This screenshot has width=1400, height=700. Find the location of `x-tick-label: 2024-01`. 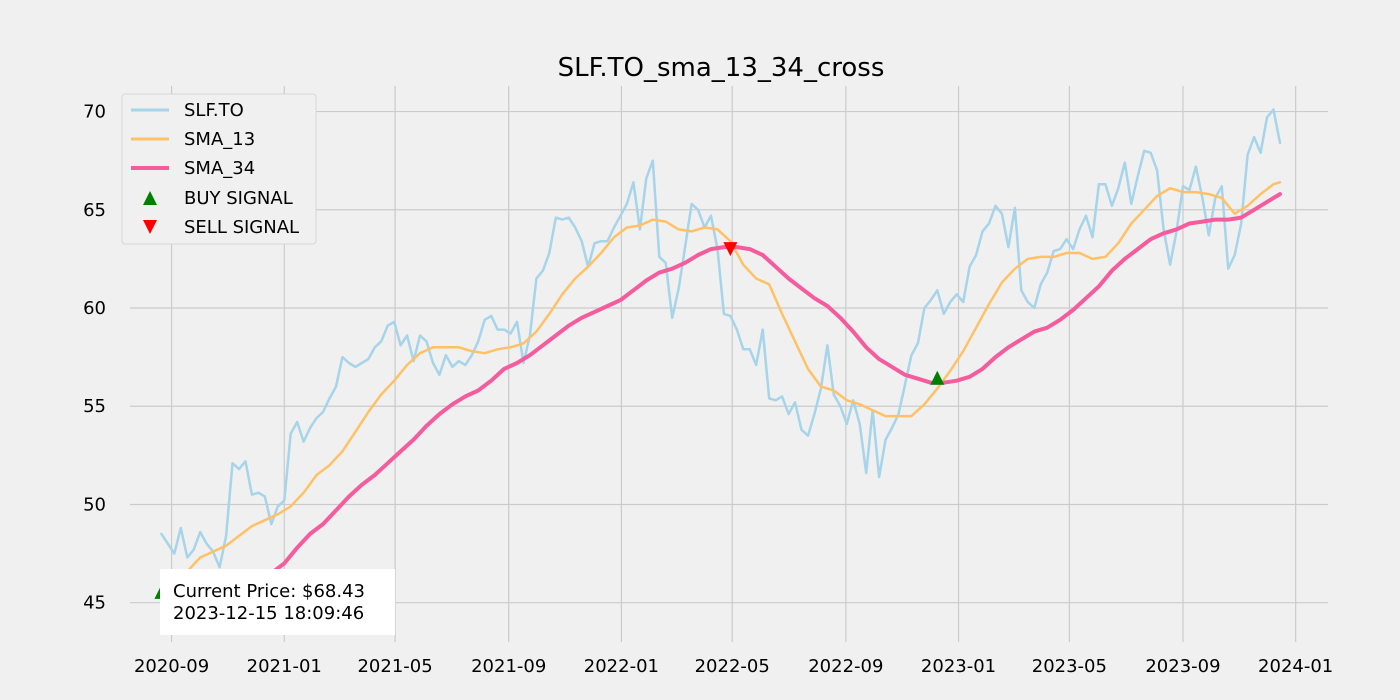

x-tick-label: 2024-01 is located at coordinates (1295, 666).